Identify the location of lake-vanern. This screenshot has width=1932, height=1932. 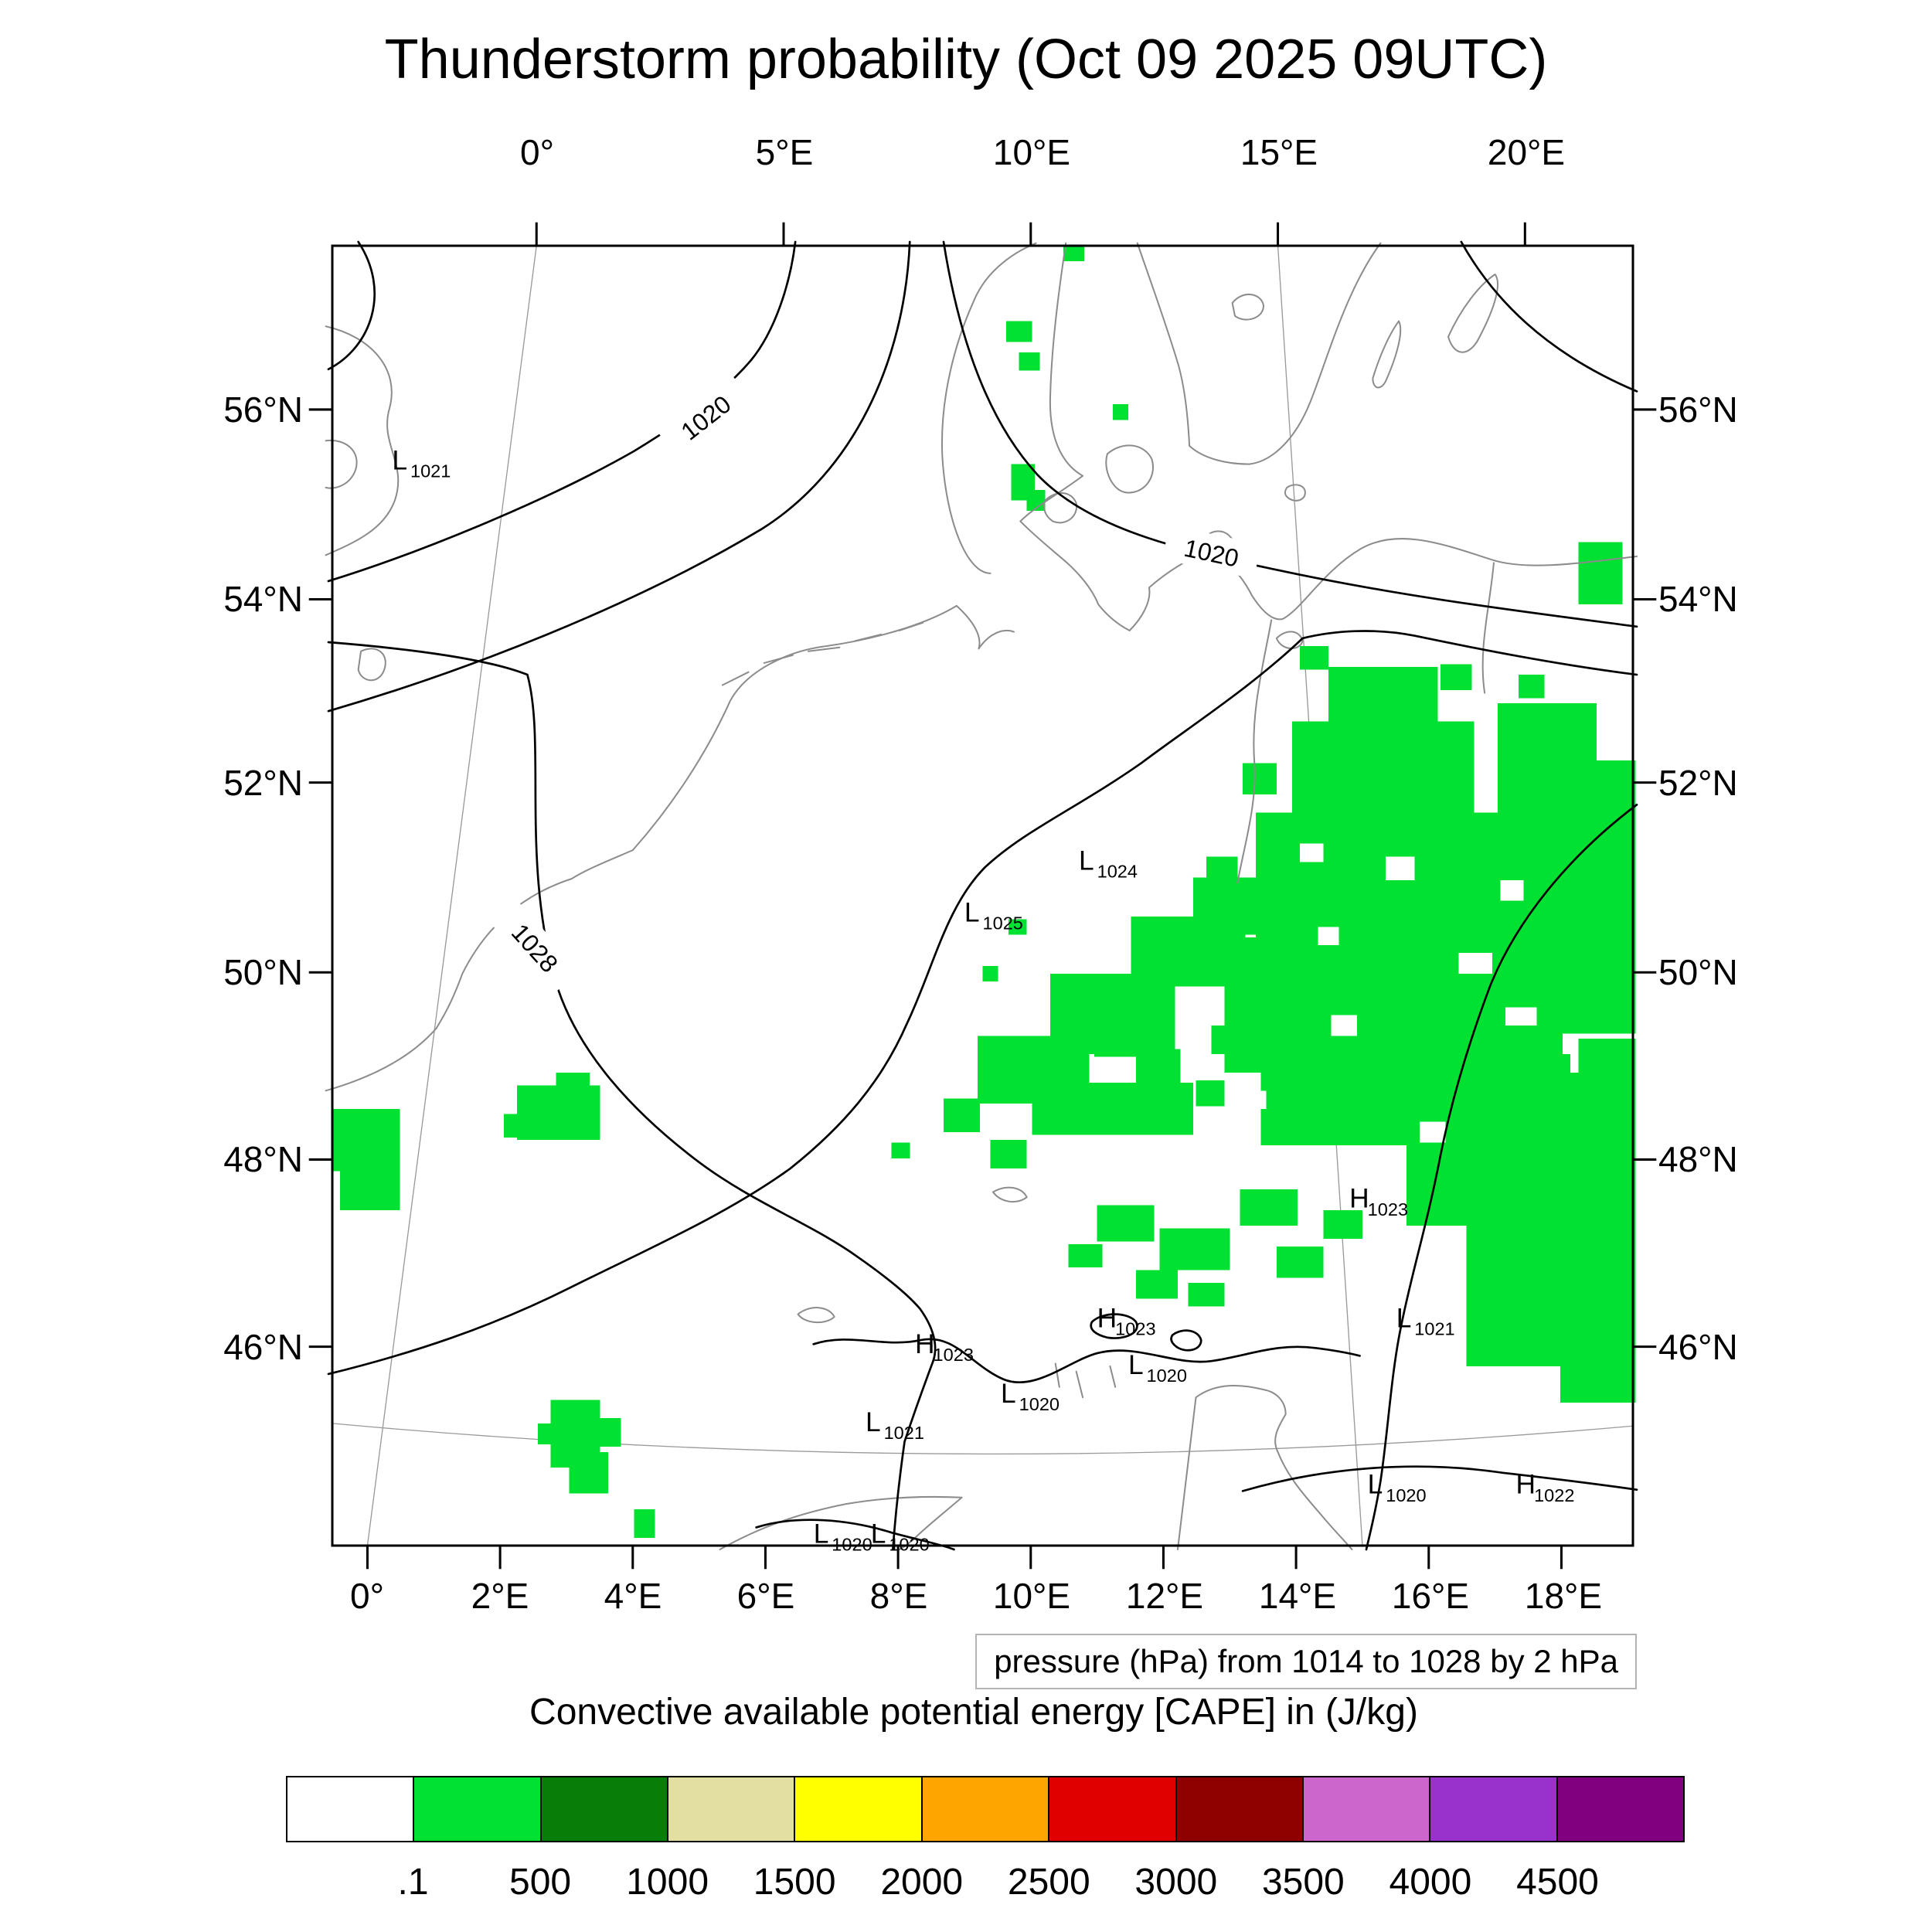
(1248, 307).